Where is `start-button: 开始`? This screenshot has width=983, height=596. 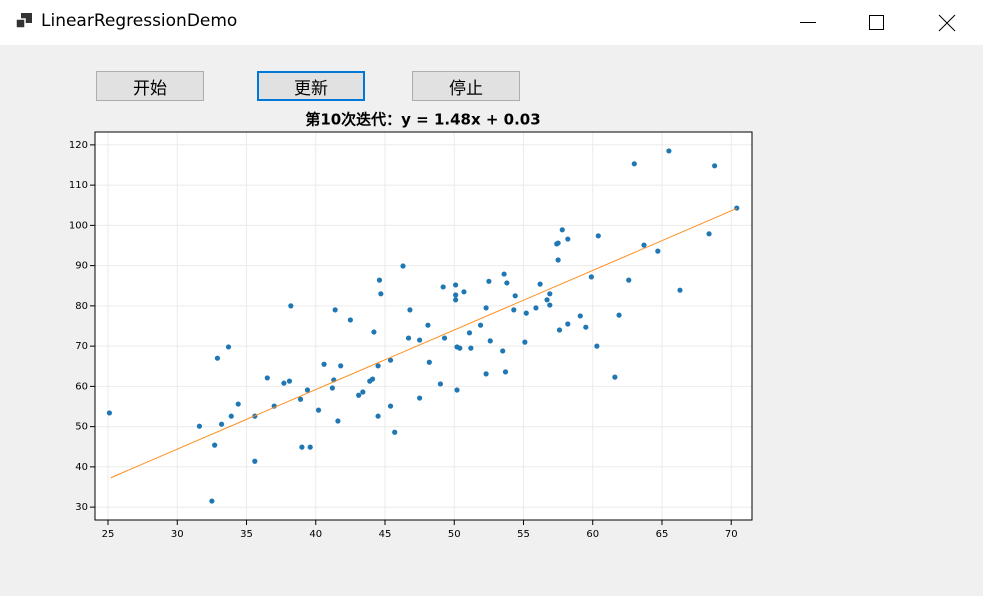 start-button: 开始 is located at coordinates (150, 86).